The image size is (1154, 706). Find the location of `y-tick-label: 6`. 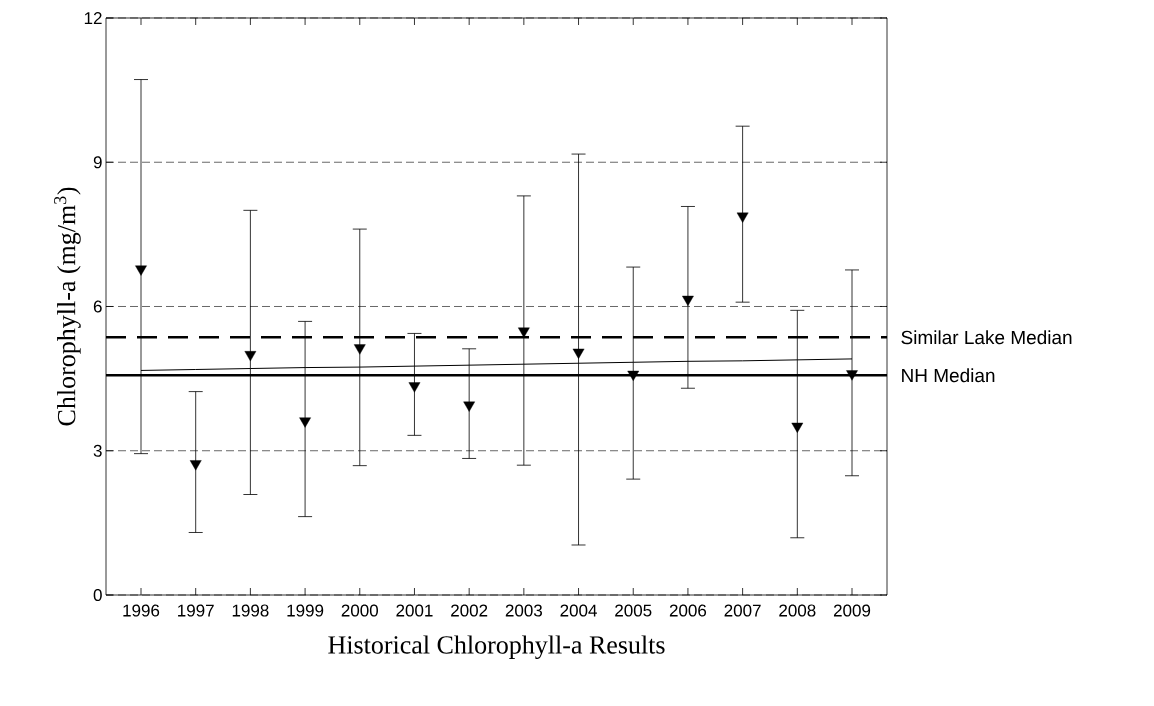

y-tick-label: 6 is located at coordinates (97, 306).